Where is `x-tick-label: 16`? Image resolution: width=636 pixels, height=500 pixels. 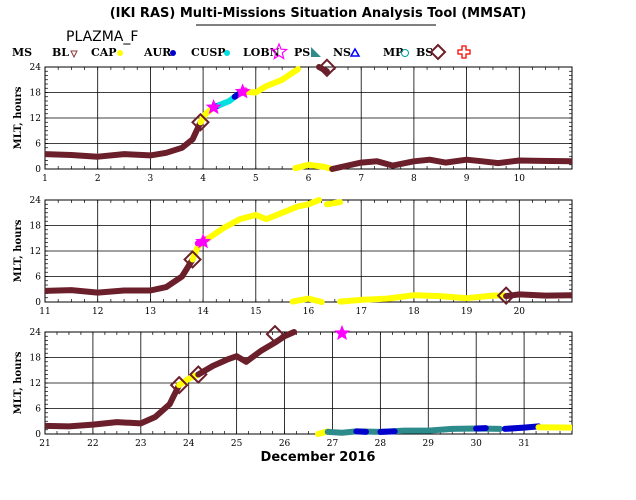
x-tick-label: 16 is located at coordinates (309, 312).